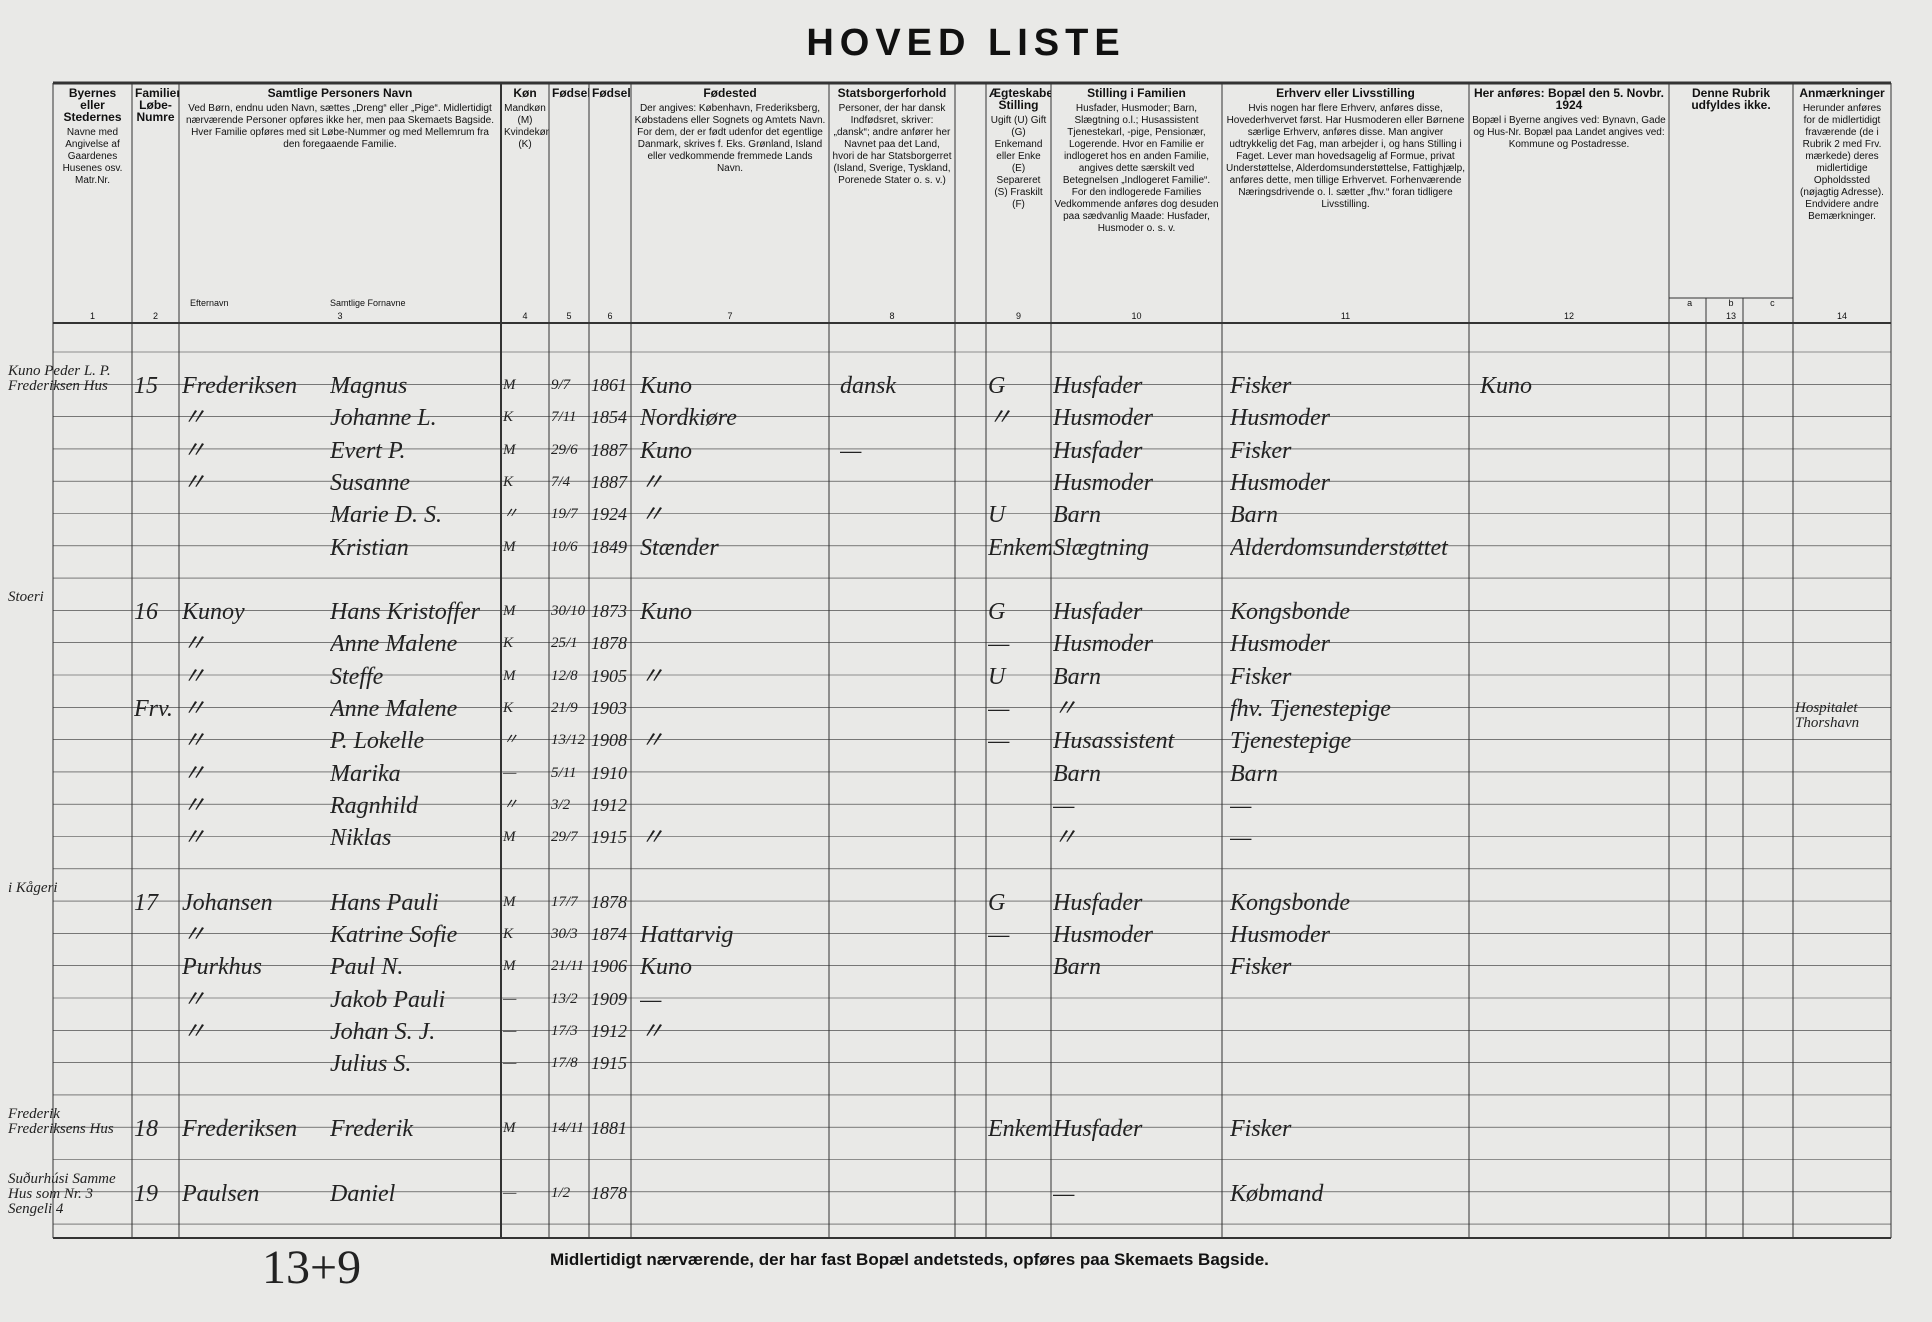  Describe the element at coordinates (372, 1128) in the screenshot. I see `cell-given: Frederik` at that location.